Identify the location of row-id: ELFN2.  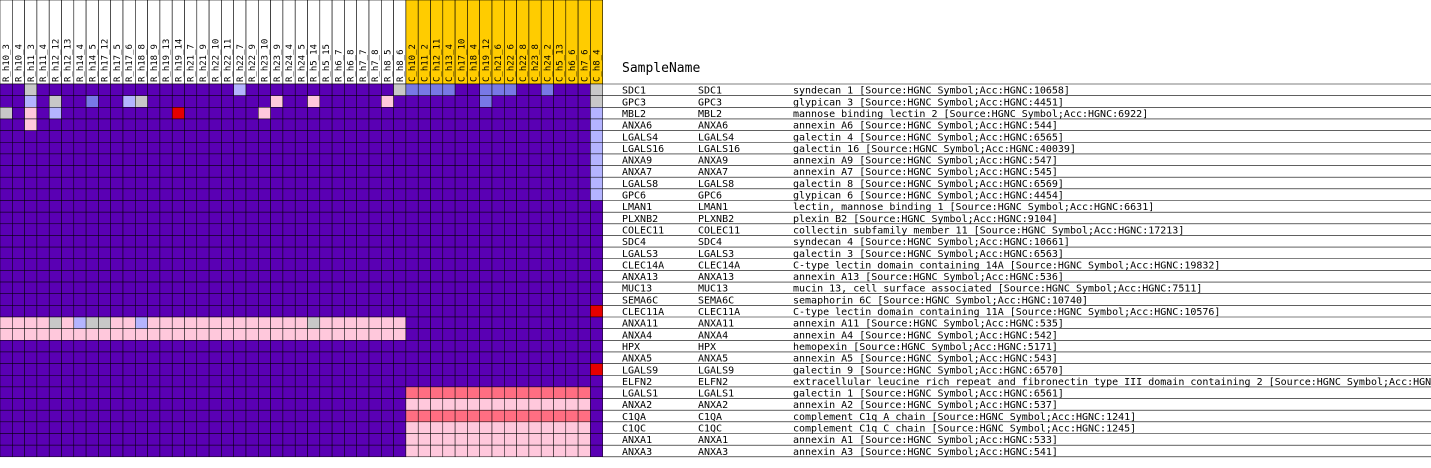
(713, 382).